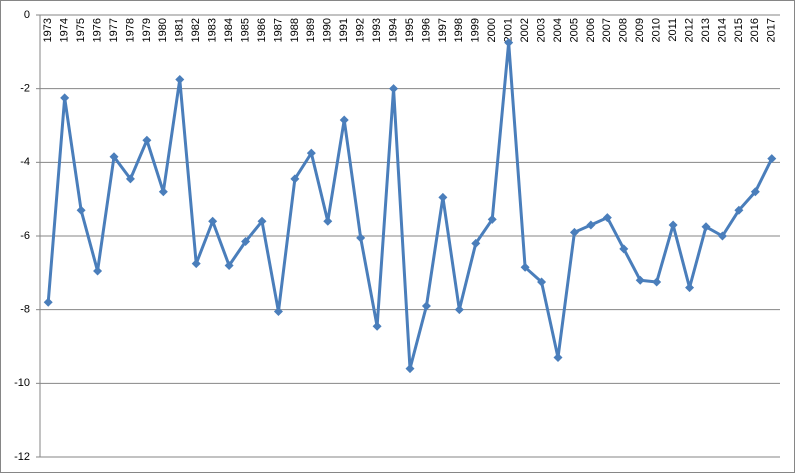  What do you see at coordinates (722, 30) in the screenshot?
I see `x-tick-label: 2014` at bounding box center [722, 30].